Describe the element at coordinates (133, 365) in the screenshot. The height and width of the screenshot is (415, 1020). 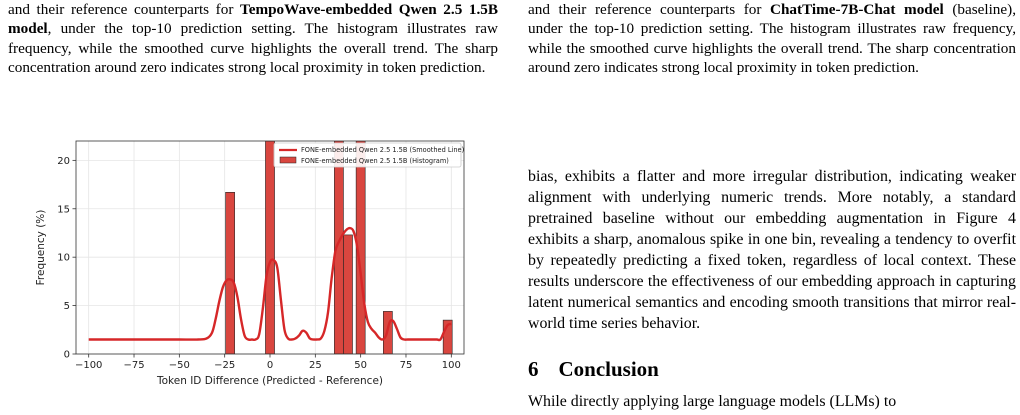
I see `x-tick-label: −75` at that location.